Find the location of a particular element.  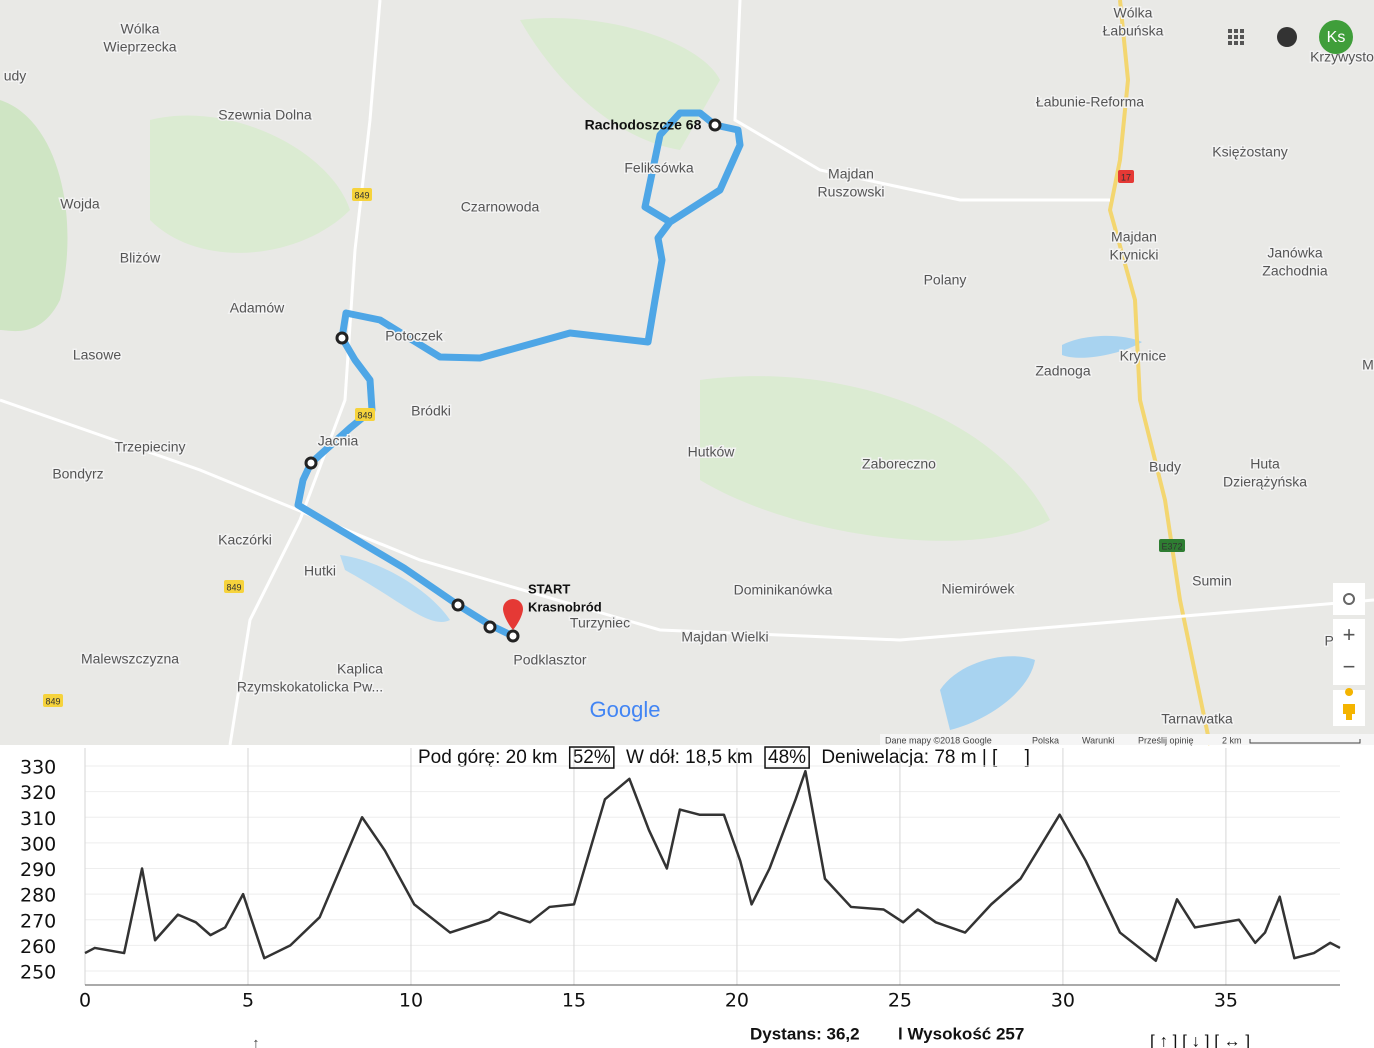

place-label: Zaboreczno is located at coordinates (899, 464).